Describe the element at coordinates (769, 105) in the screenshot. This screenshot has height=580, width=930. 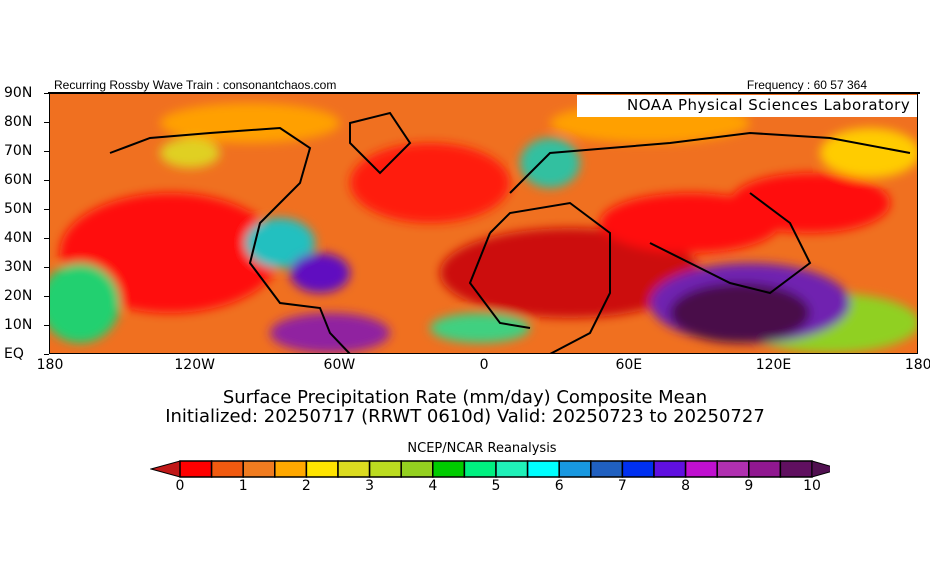
I see `lab-label: NOAA Physical Sciences Laboratory` at that location.